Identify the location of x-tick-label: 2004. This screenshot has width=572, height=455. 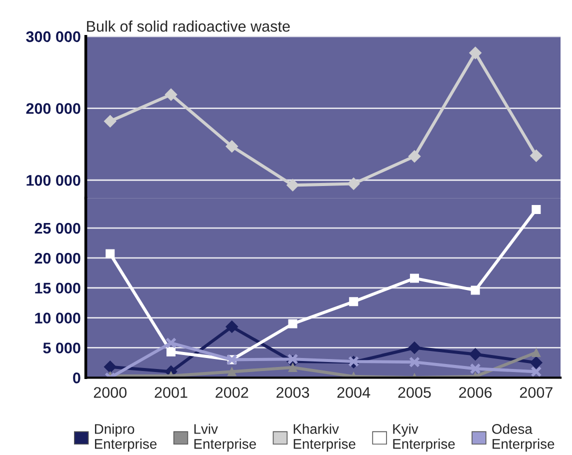
(353, 392).